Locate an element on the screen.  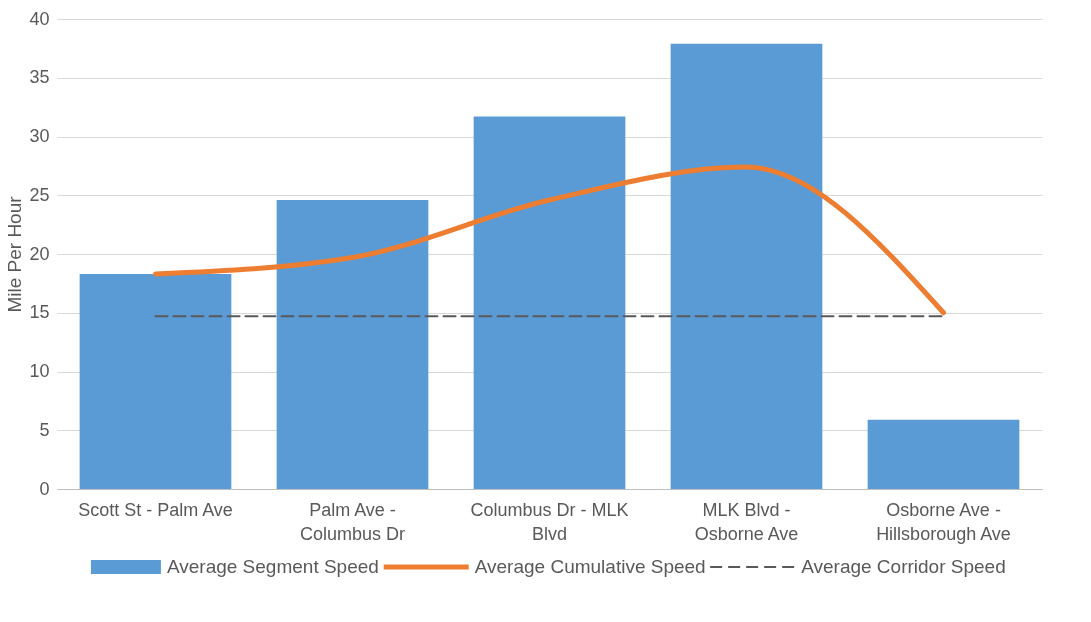
x-tick-label: Osborne Ave - Hillsborough Ave is located at coordinates (943, 521).